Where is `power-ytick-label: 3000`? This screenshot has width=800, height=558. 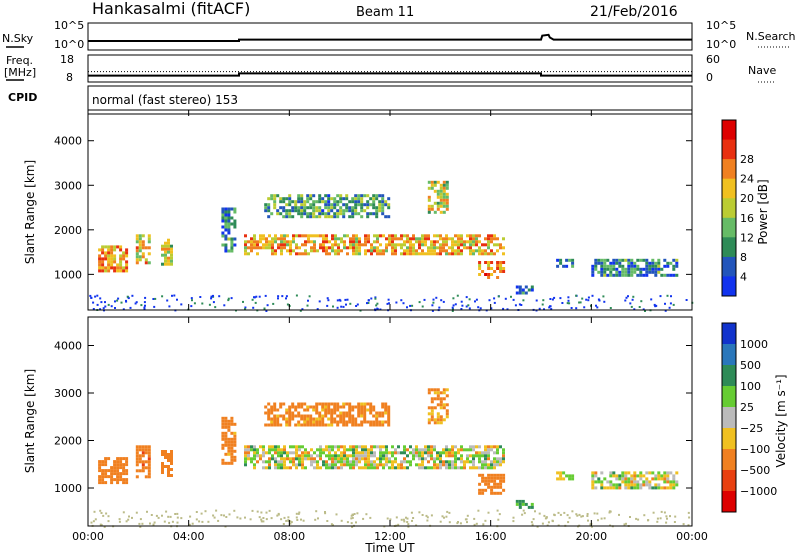 power-ytick-label: 3000 is located at coordinates (68, 185).